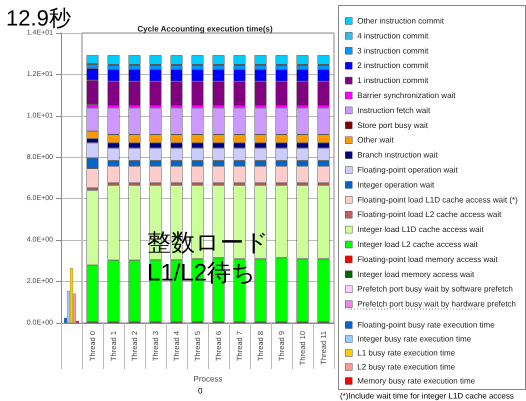 The width and height of the screenshot is (526, 401). What do you see at coordinates (394, 110) in the screenshot?
I see `legend-label: Instruction fetch wait` at bounding box center [394, 110].